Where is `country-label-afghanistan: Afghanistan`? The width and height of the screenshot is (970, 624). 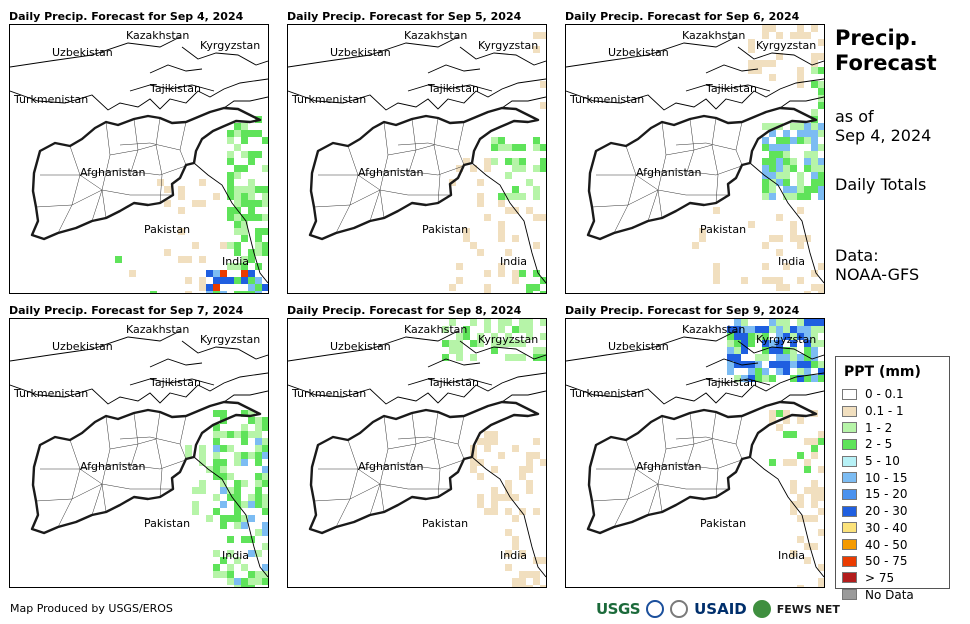 country-label-afghanistan: Afghanistan is located at coordinates (669, 466).